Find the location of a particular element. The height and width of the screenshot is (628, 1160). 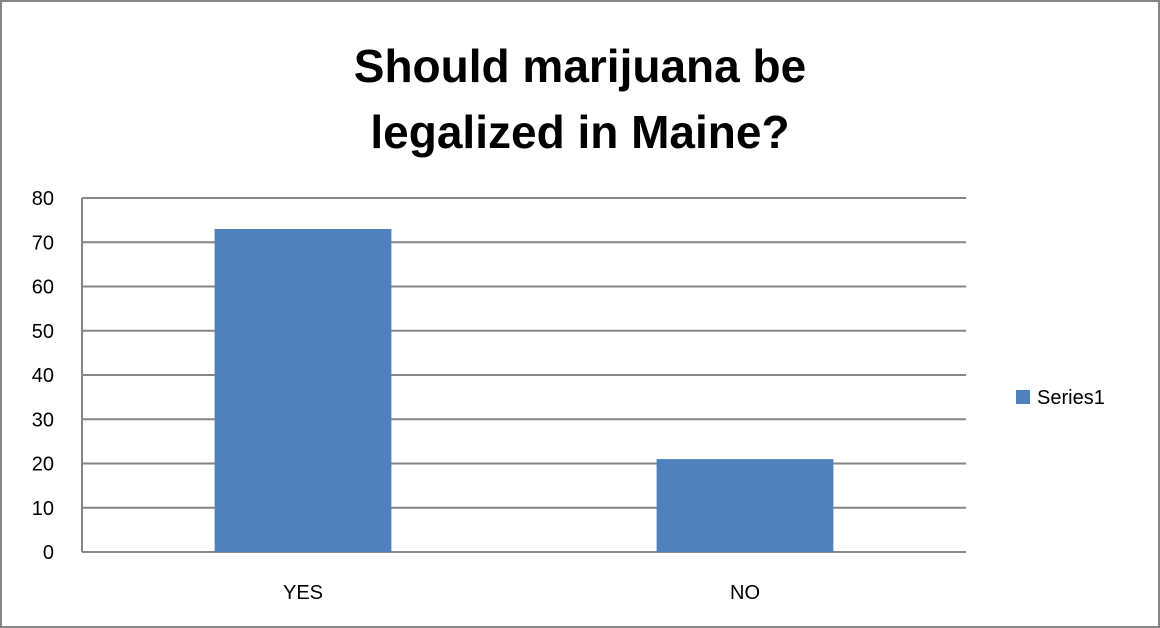

y-tick-label-50: 50 is located at coordinates (43, 332).